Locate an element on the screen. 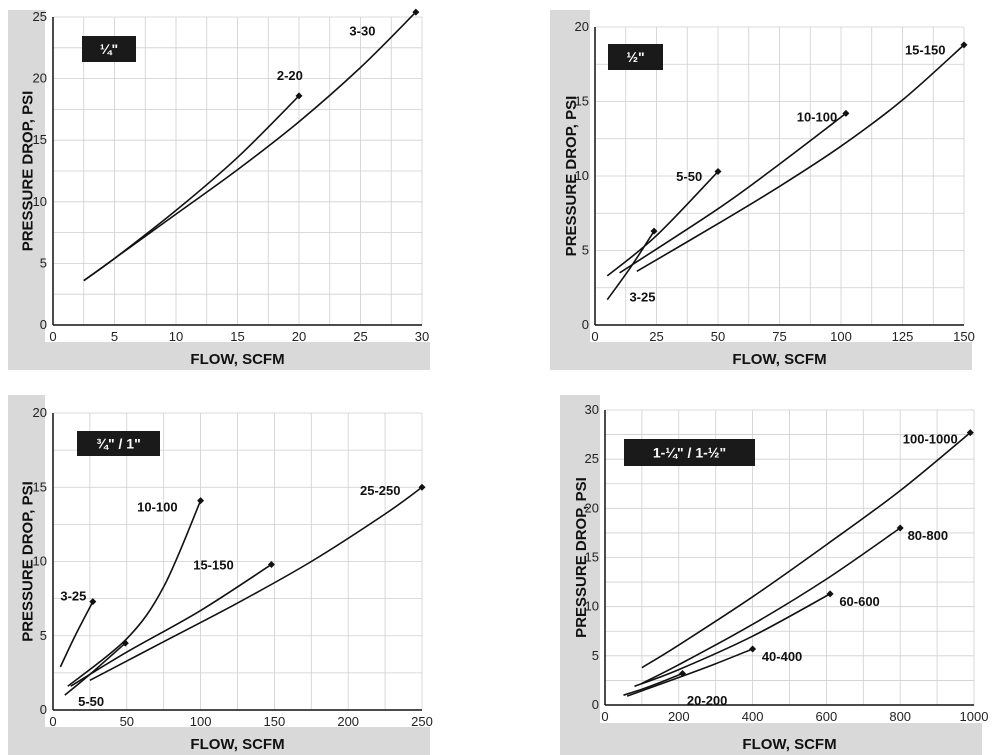 The width and height of the screenshot is (992, 755). series-label: 10-100 is located at coordinates (817, 116).